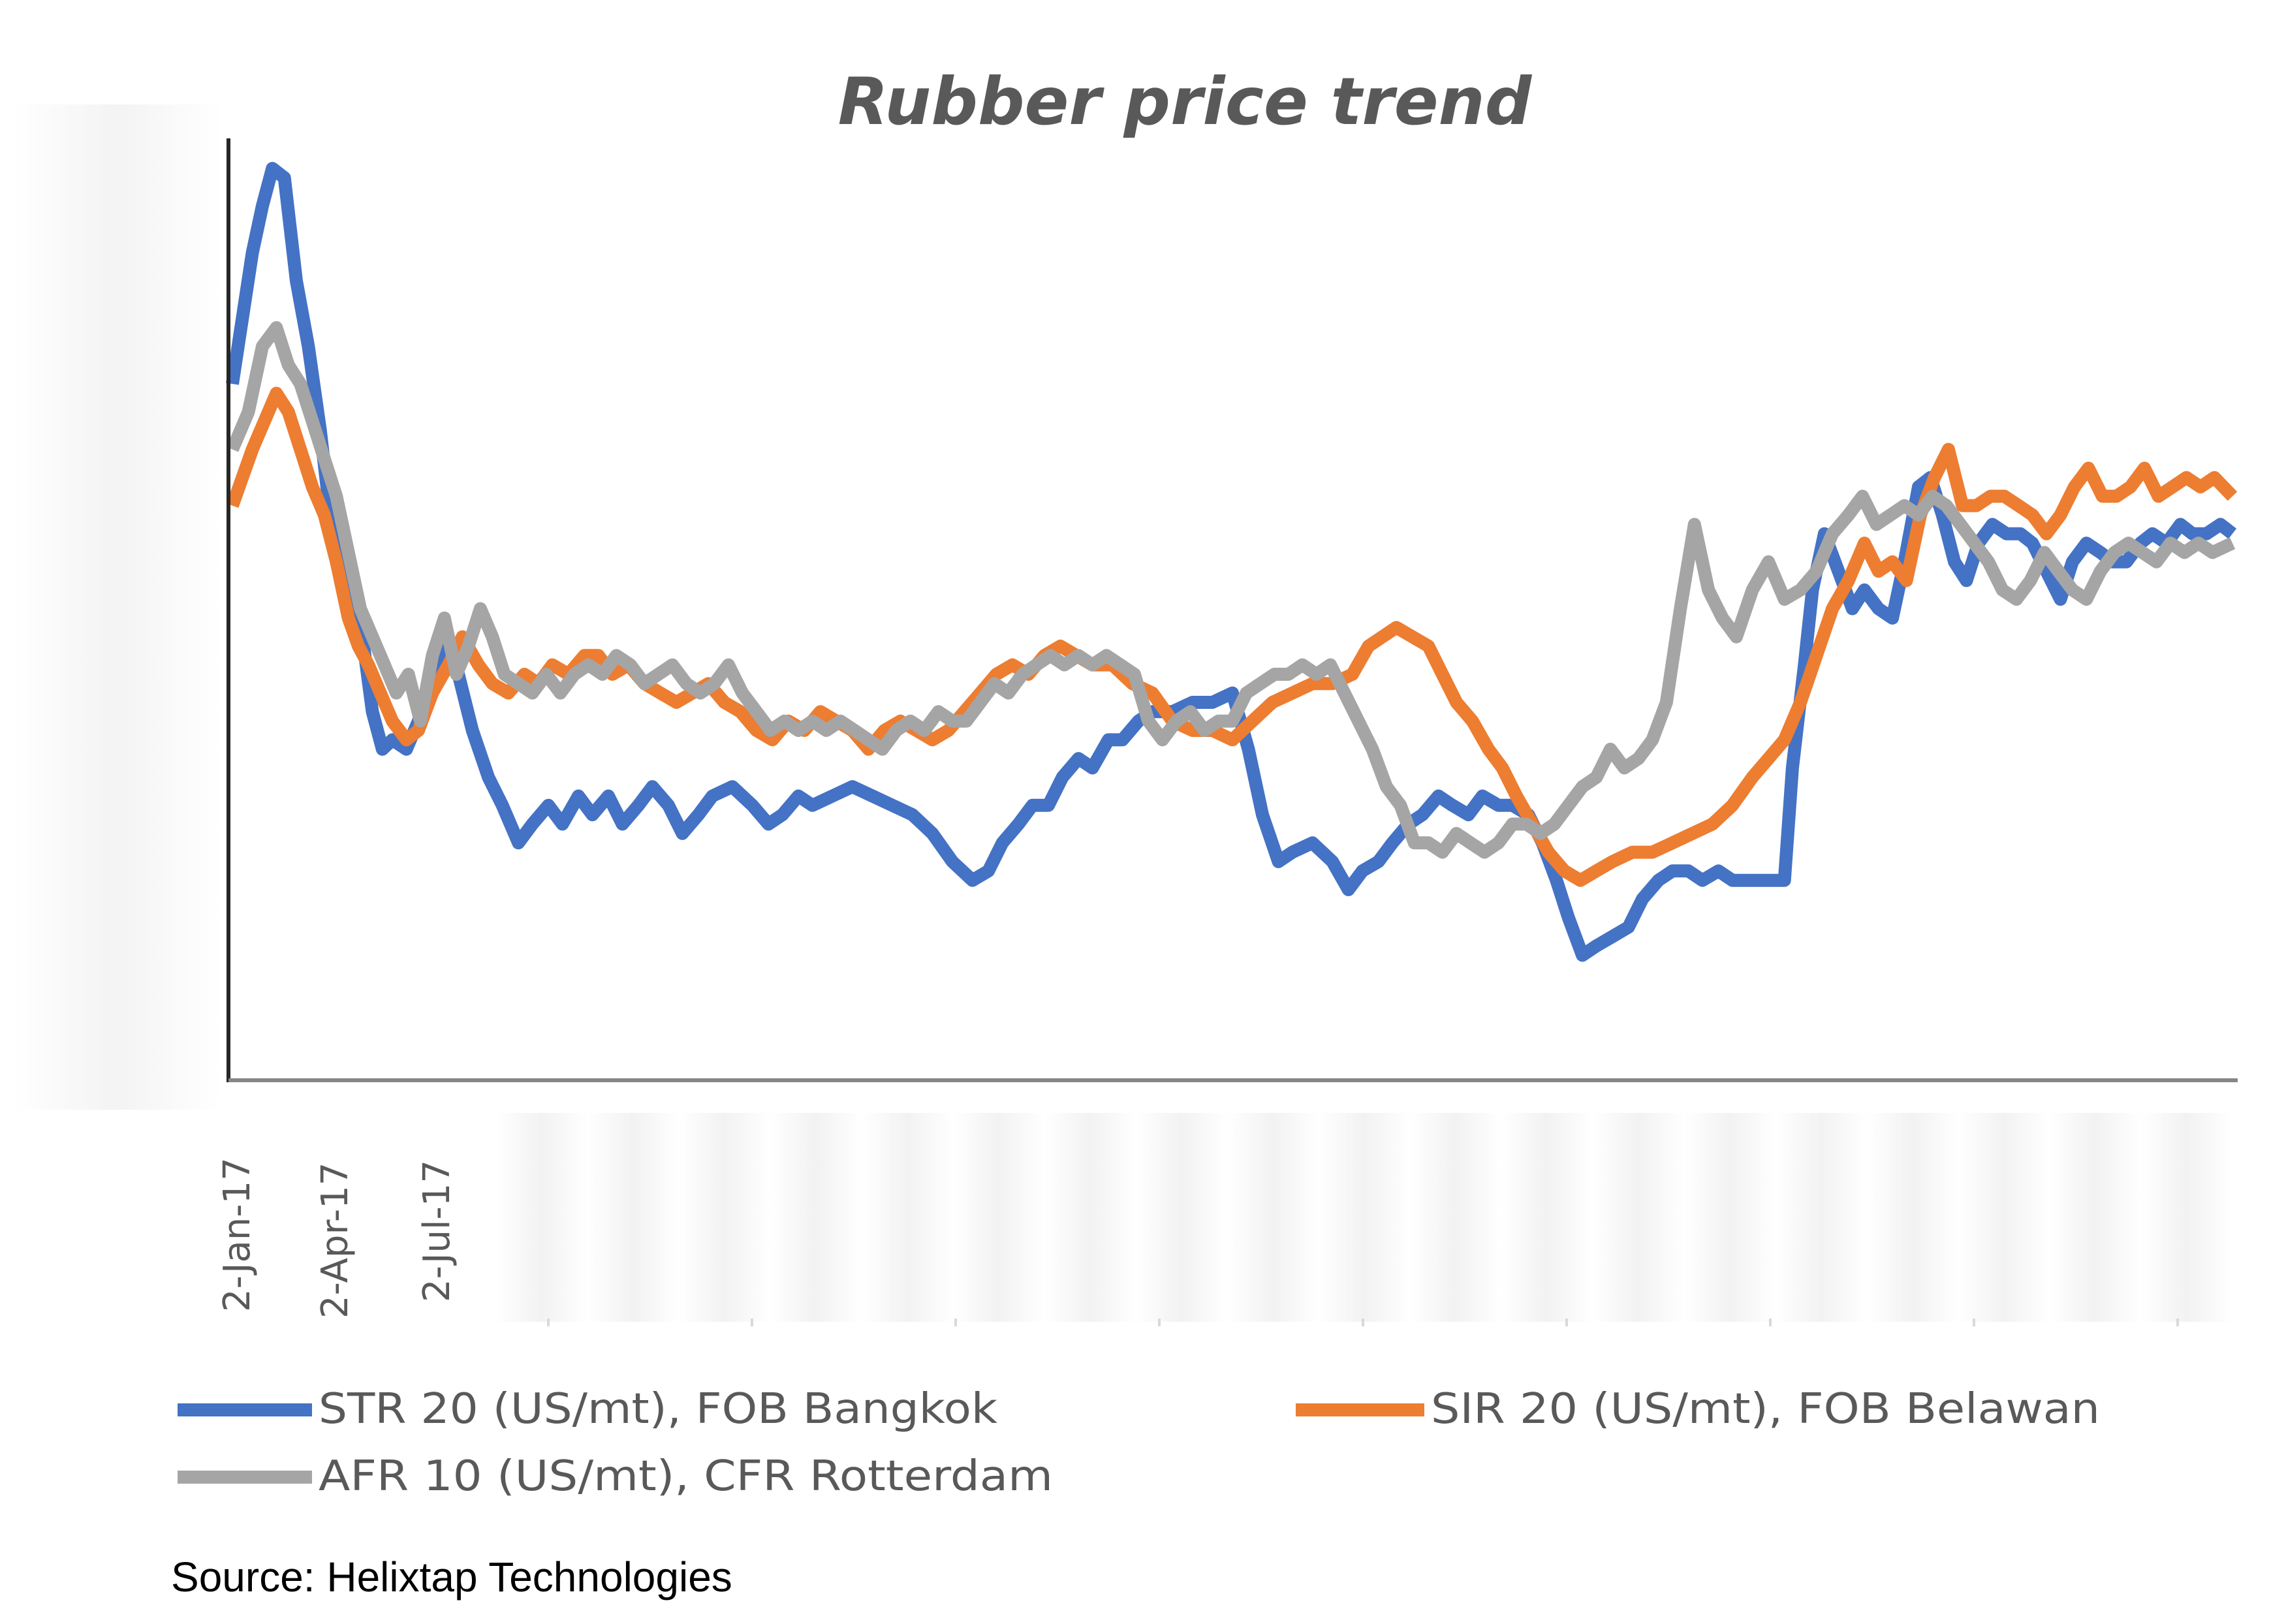 The height and width of the screenshot is (1624, 2269). Describe the element at coordinates (686, 1477) in the screenshot. I see `legend-label-afr10: AFR 10 (US/mt), CFR Rotterdam` at that location.